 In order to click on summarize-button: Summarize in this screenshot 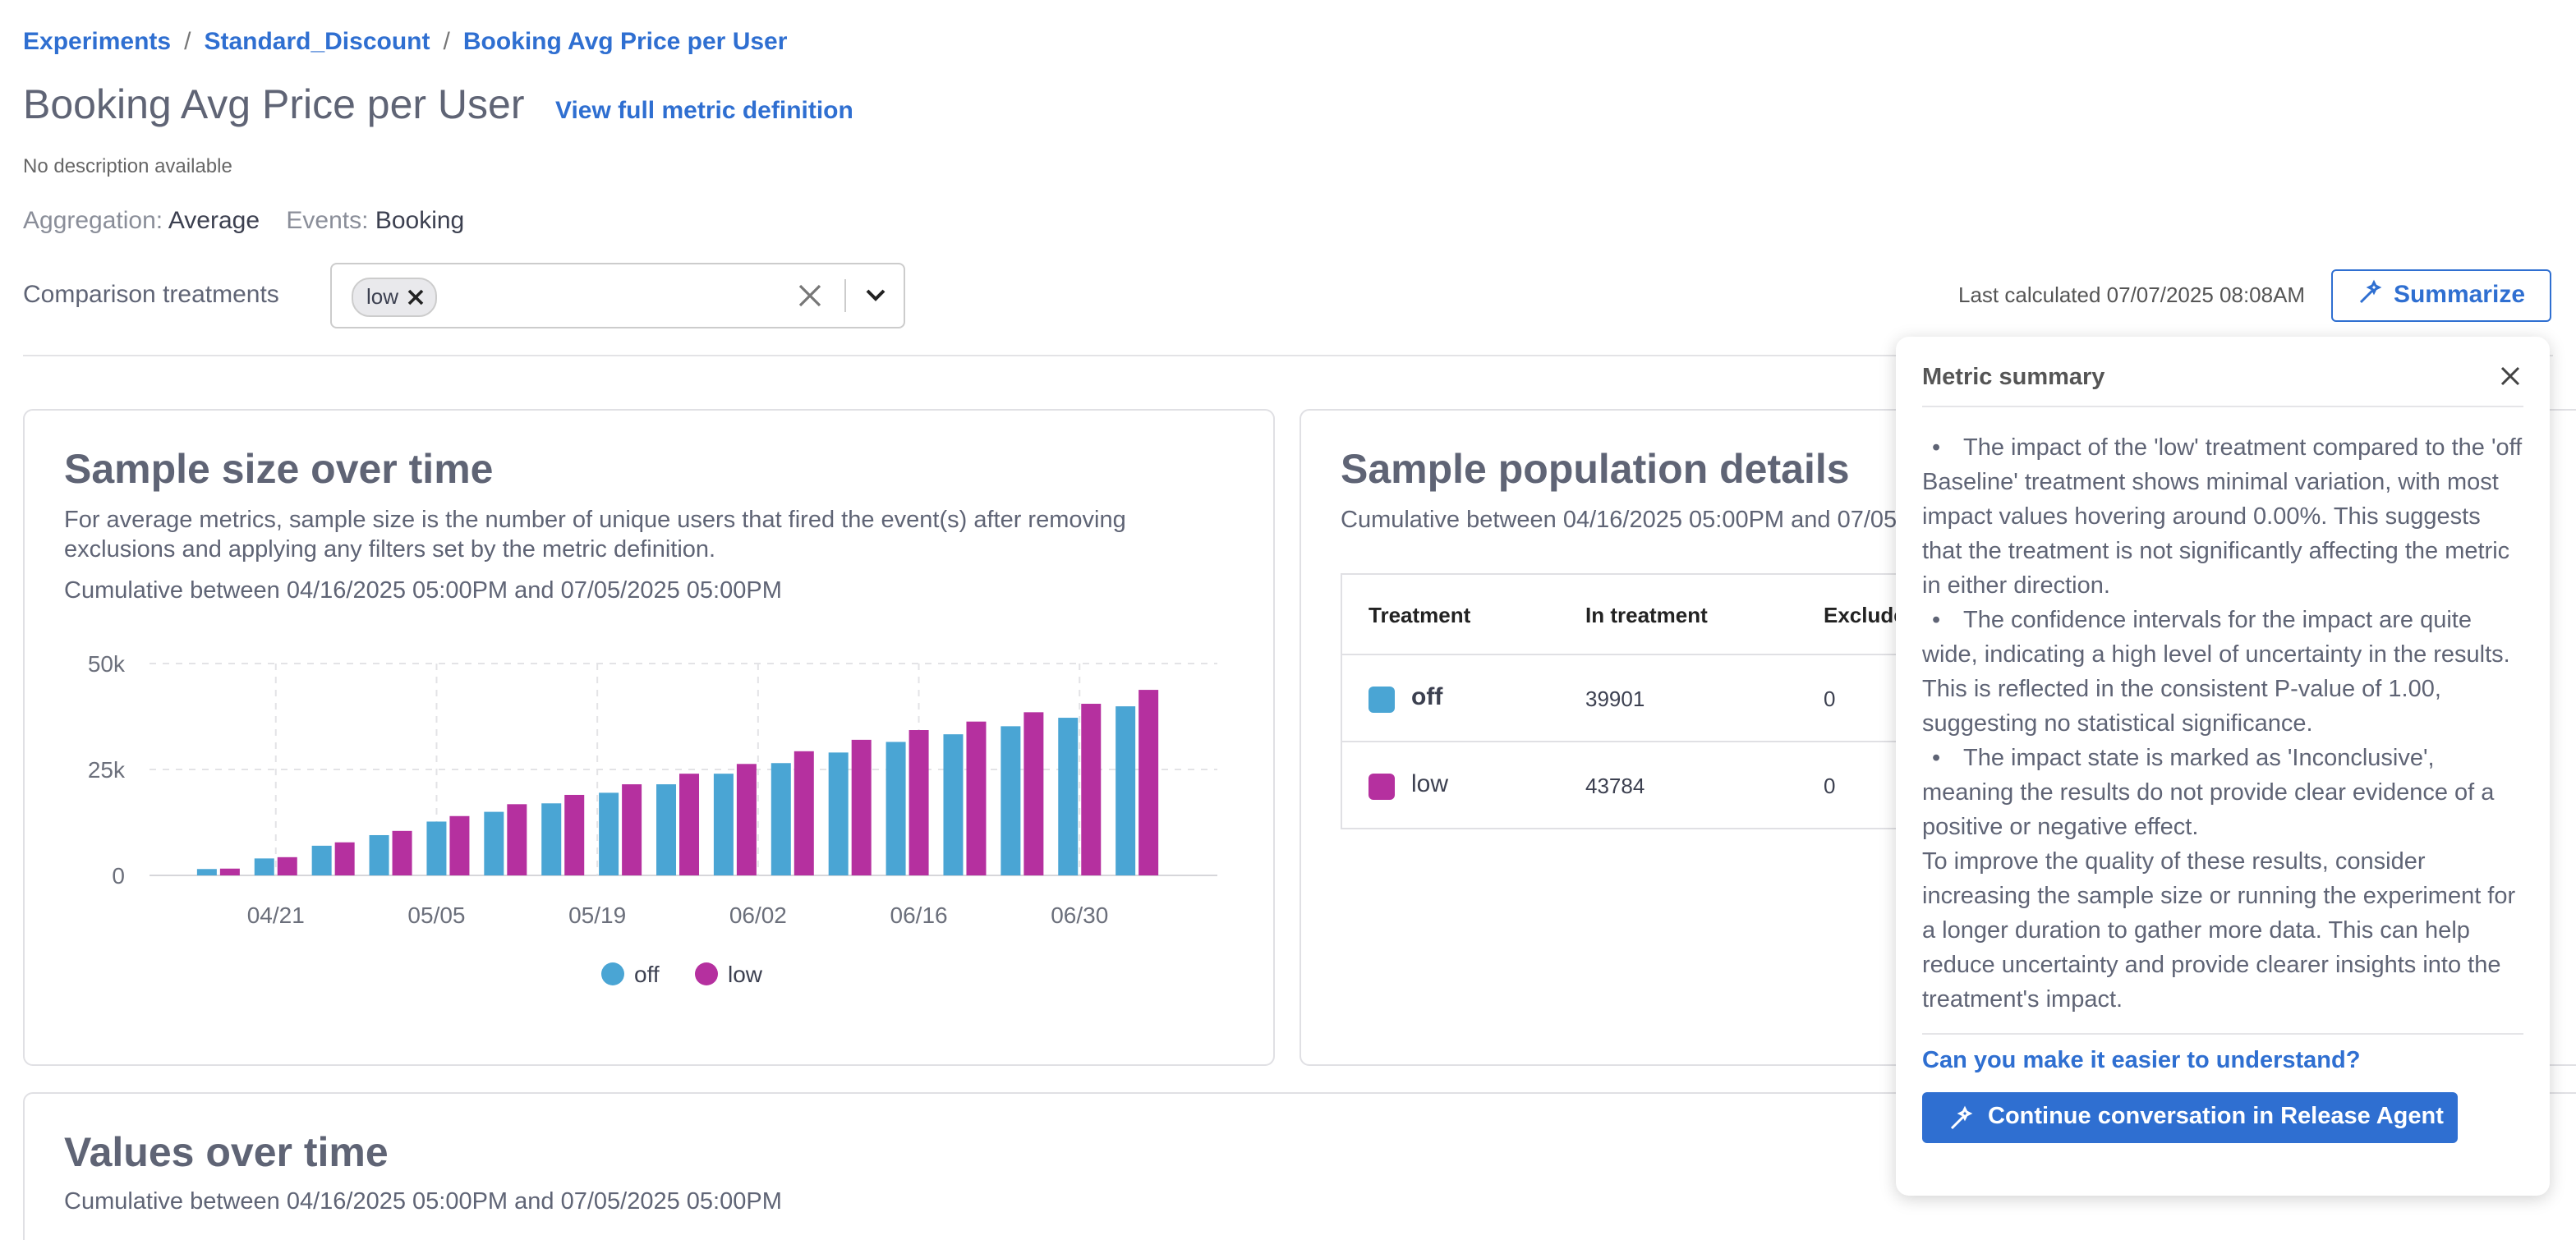, I will do `click(2441, 295)`.